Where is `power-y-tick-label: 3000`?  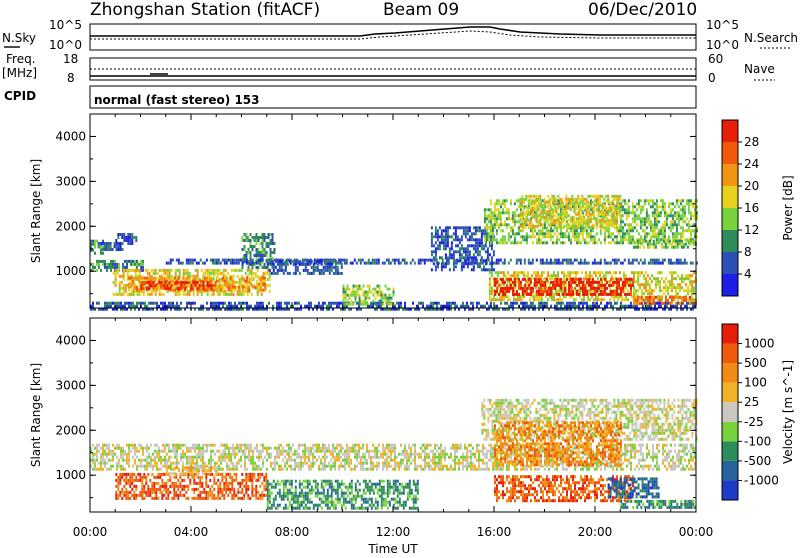 power-y-tick-label: 3000 is located at coordinates (70, 181).